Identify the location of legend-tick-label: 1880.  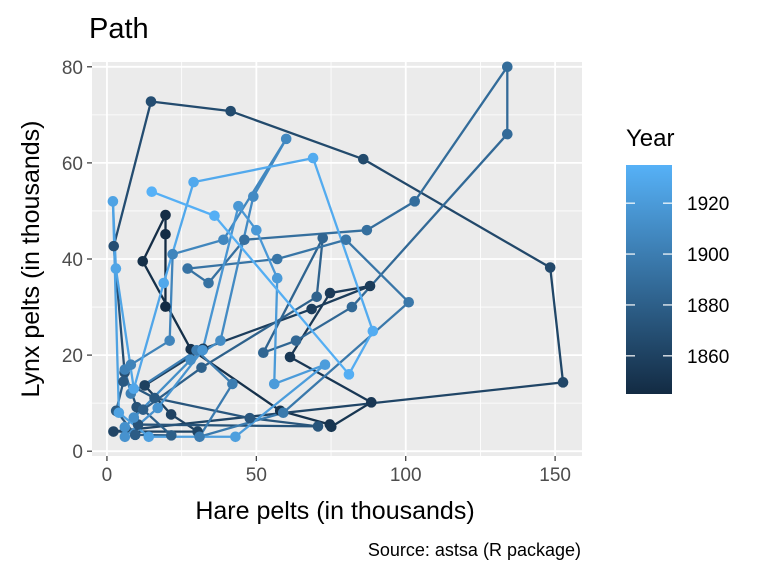
(708, 306).